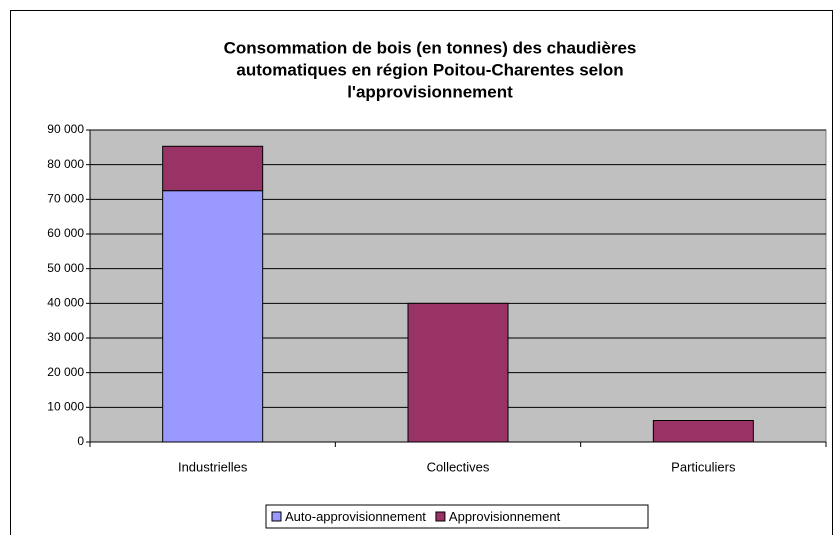 The image size is (834, 535). I want to click on x-tick-label: Industrielles, so click(213, 466).